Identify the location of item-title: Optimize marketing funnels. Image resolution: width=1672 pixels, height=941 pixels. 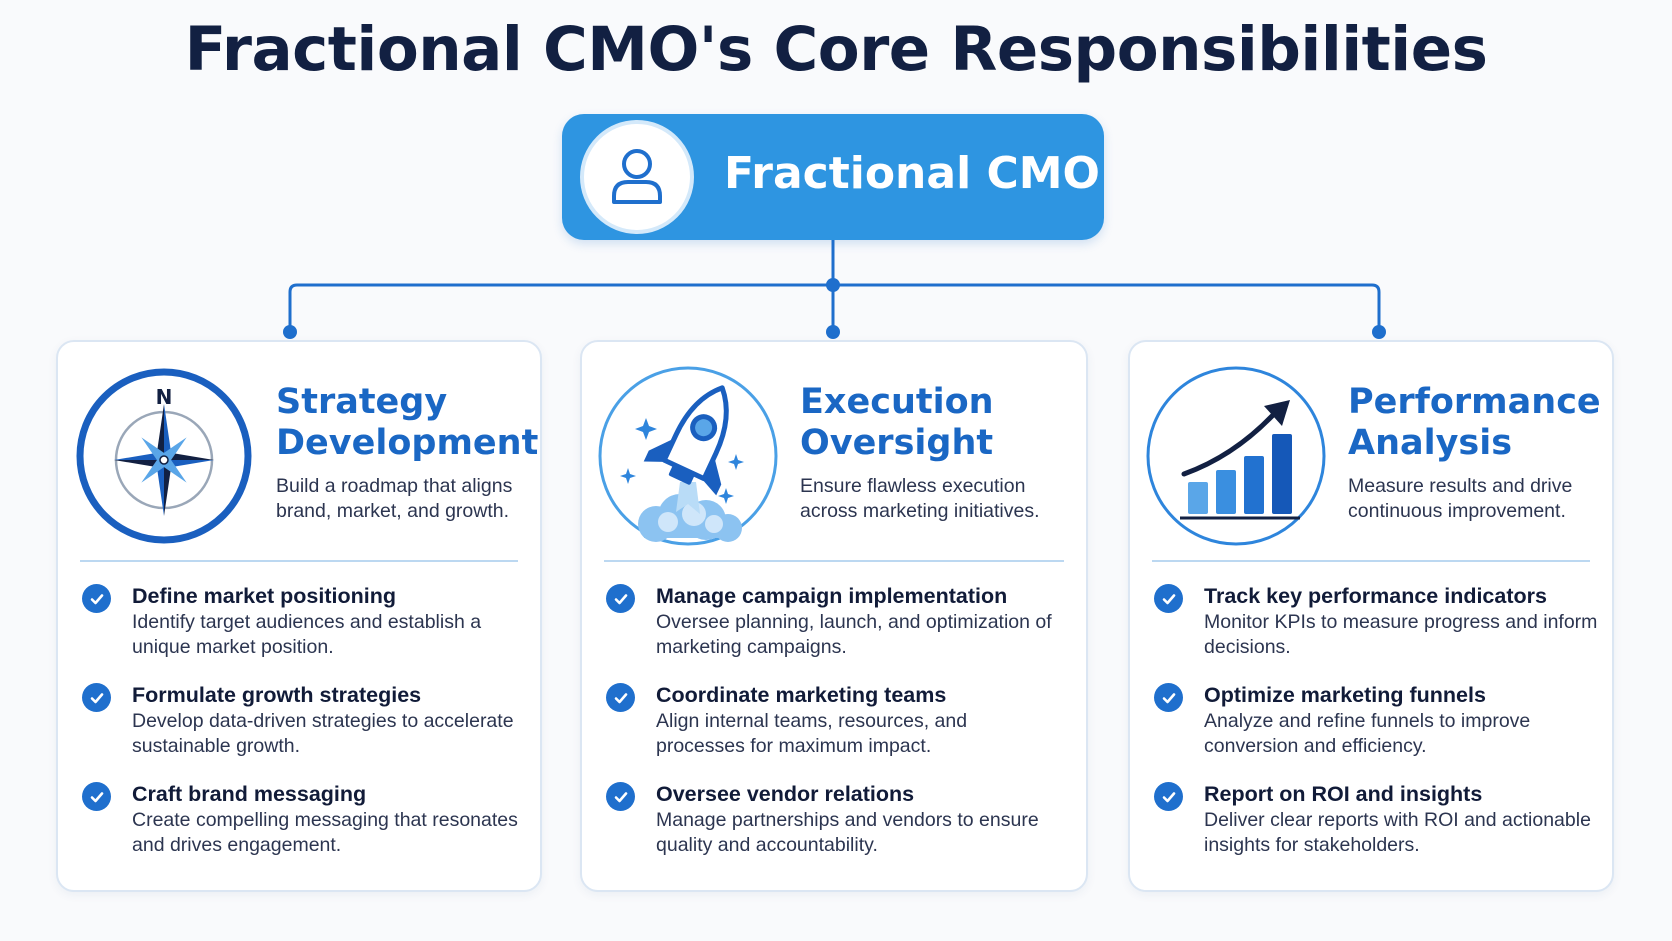
(1345, 695).